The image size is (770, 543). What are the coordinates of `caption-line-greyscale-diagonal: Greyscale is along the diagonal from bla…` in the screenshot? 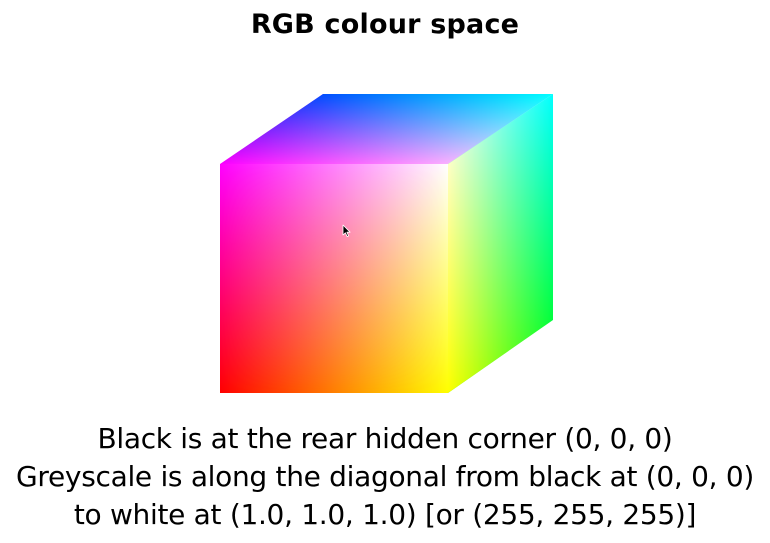 It's located at (385, 476).